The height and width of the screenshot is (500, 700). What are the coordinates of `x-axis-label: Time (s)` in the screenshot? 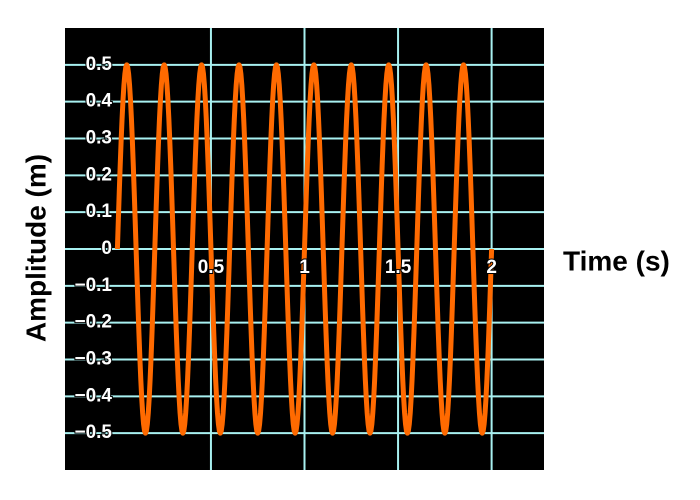 It's located at (616, 260).